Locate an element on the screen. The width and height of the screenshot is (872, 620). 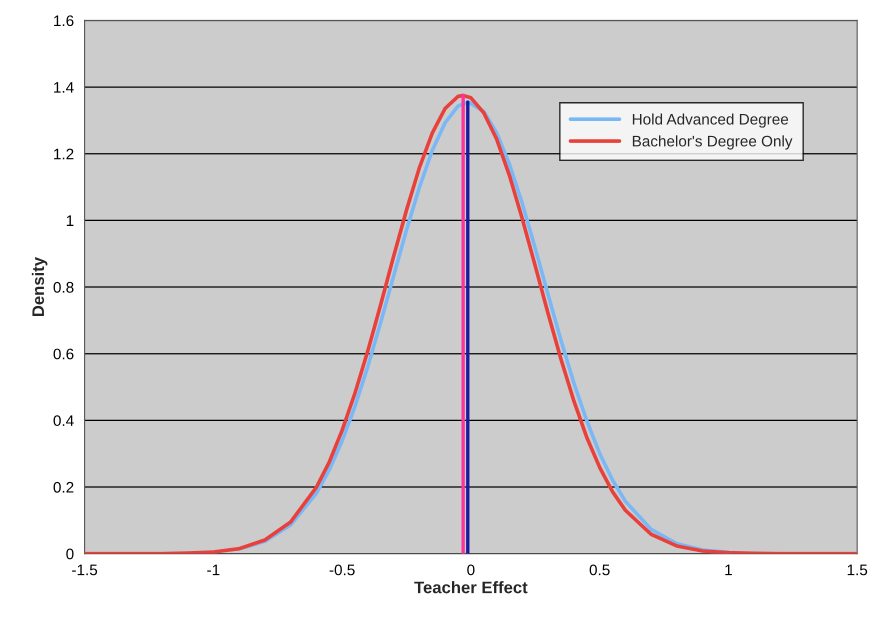
y-tick-label: 0 is located at coordinates (70, 554).